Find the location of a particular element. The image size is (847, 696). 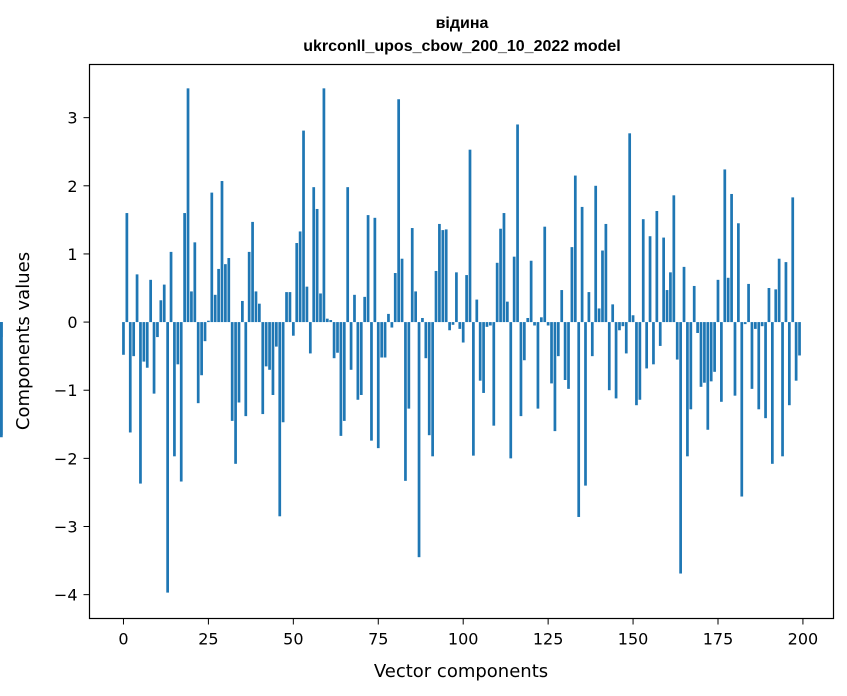

x-tick-label-175: 175 is located at coordinates (718, 639).